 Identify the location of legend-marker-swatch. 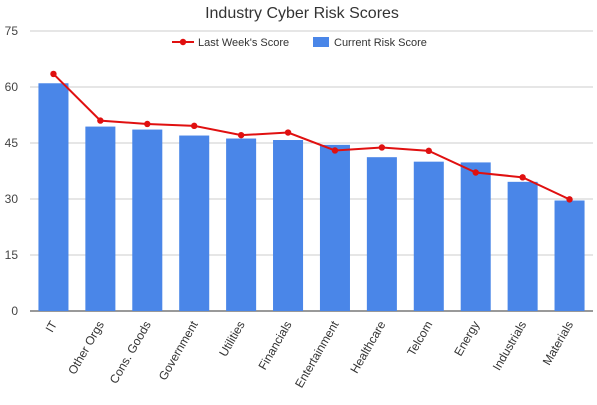
(183, 42).